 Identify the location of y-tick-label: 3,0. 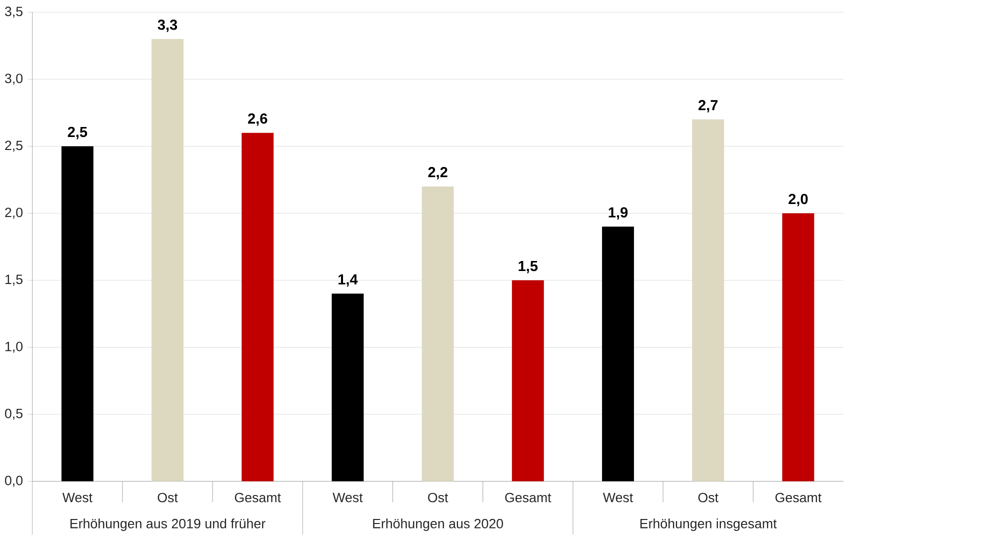
(13, 79).